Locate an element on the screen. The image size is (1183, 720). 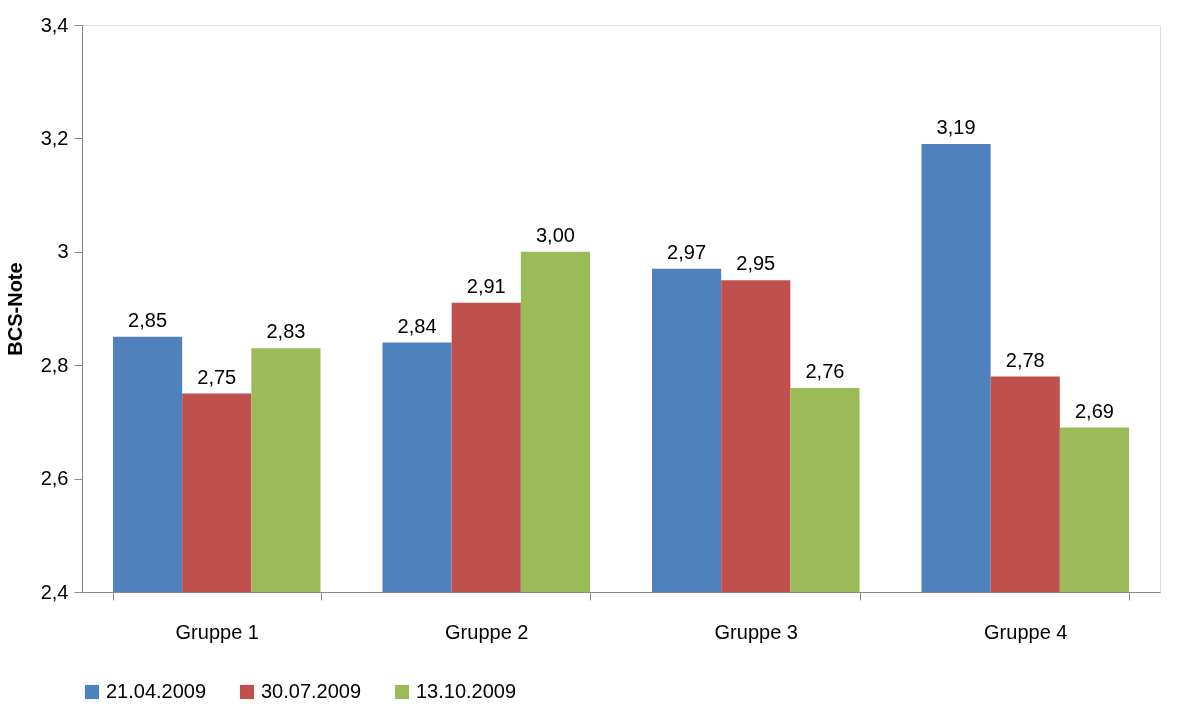
y-tick-label: 3,4 is located at coordinates (54, 24).